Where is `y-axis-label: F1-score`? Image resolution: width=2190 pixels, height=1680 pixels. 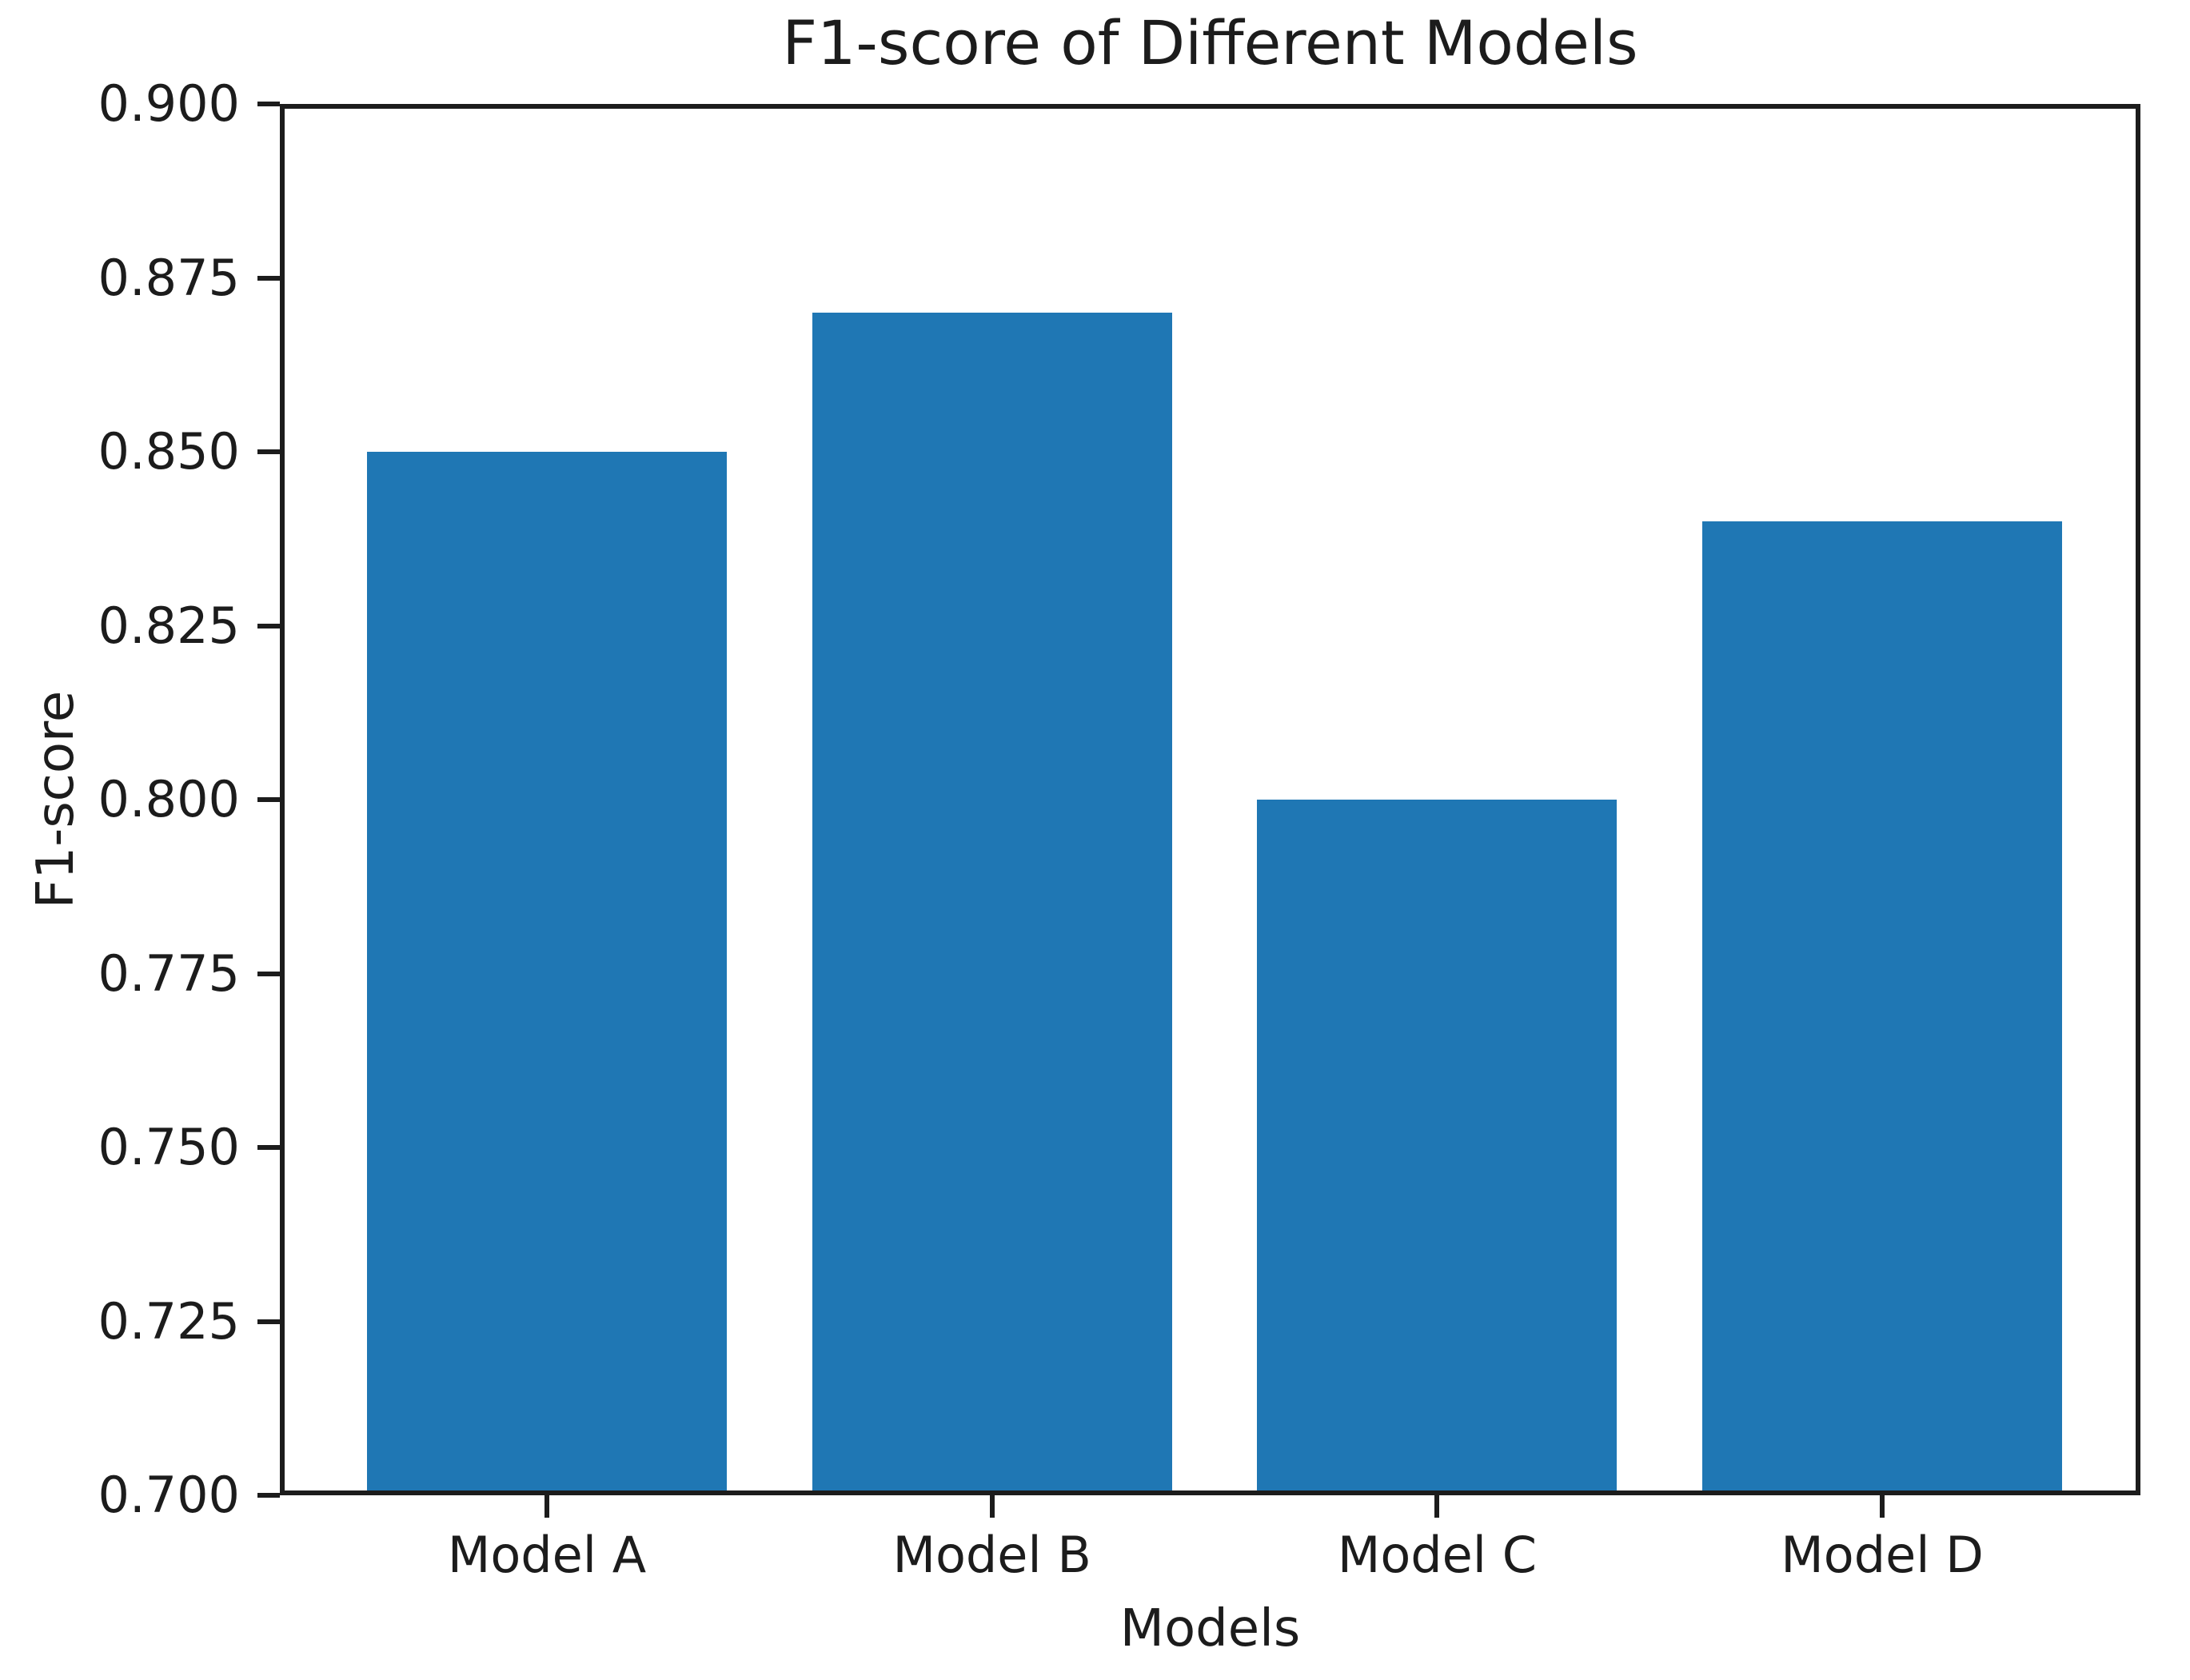
y-axis-label: F1-score is located at coordinates (56, 799).